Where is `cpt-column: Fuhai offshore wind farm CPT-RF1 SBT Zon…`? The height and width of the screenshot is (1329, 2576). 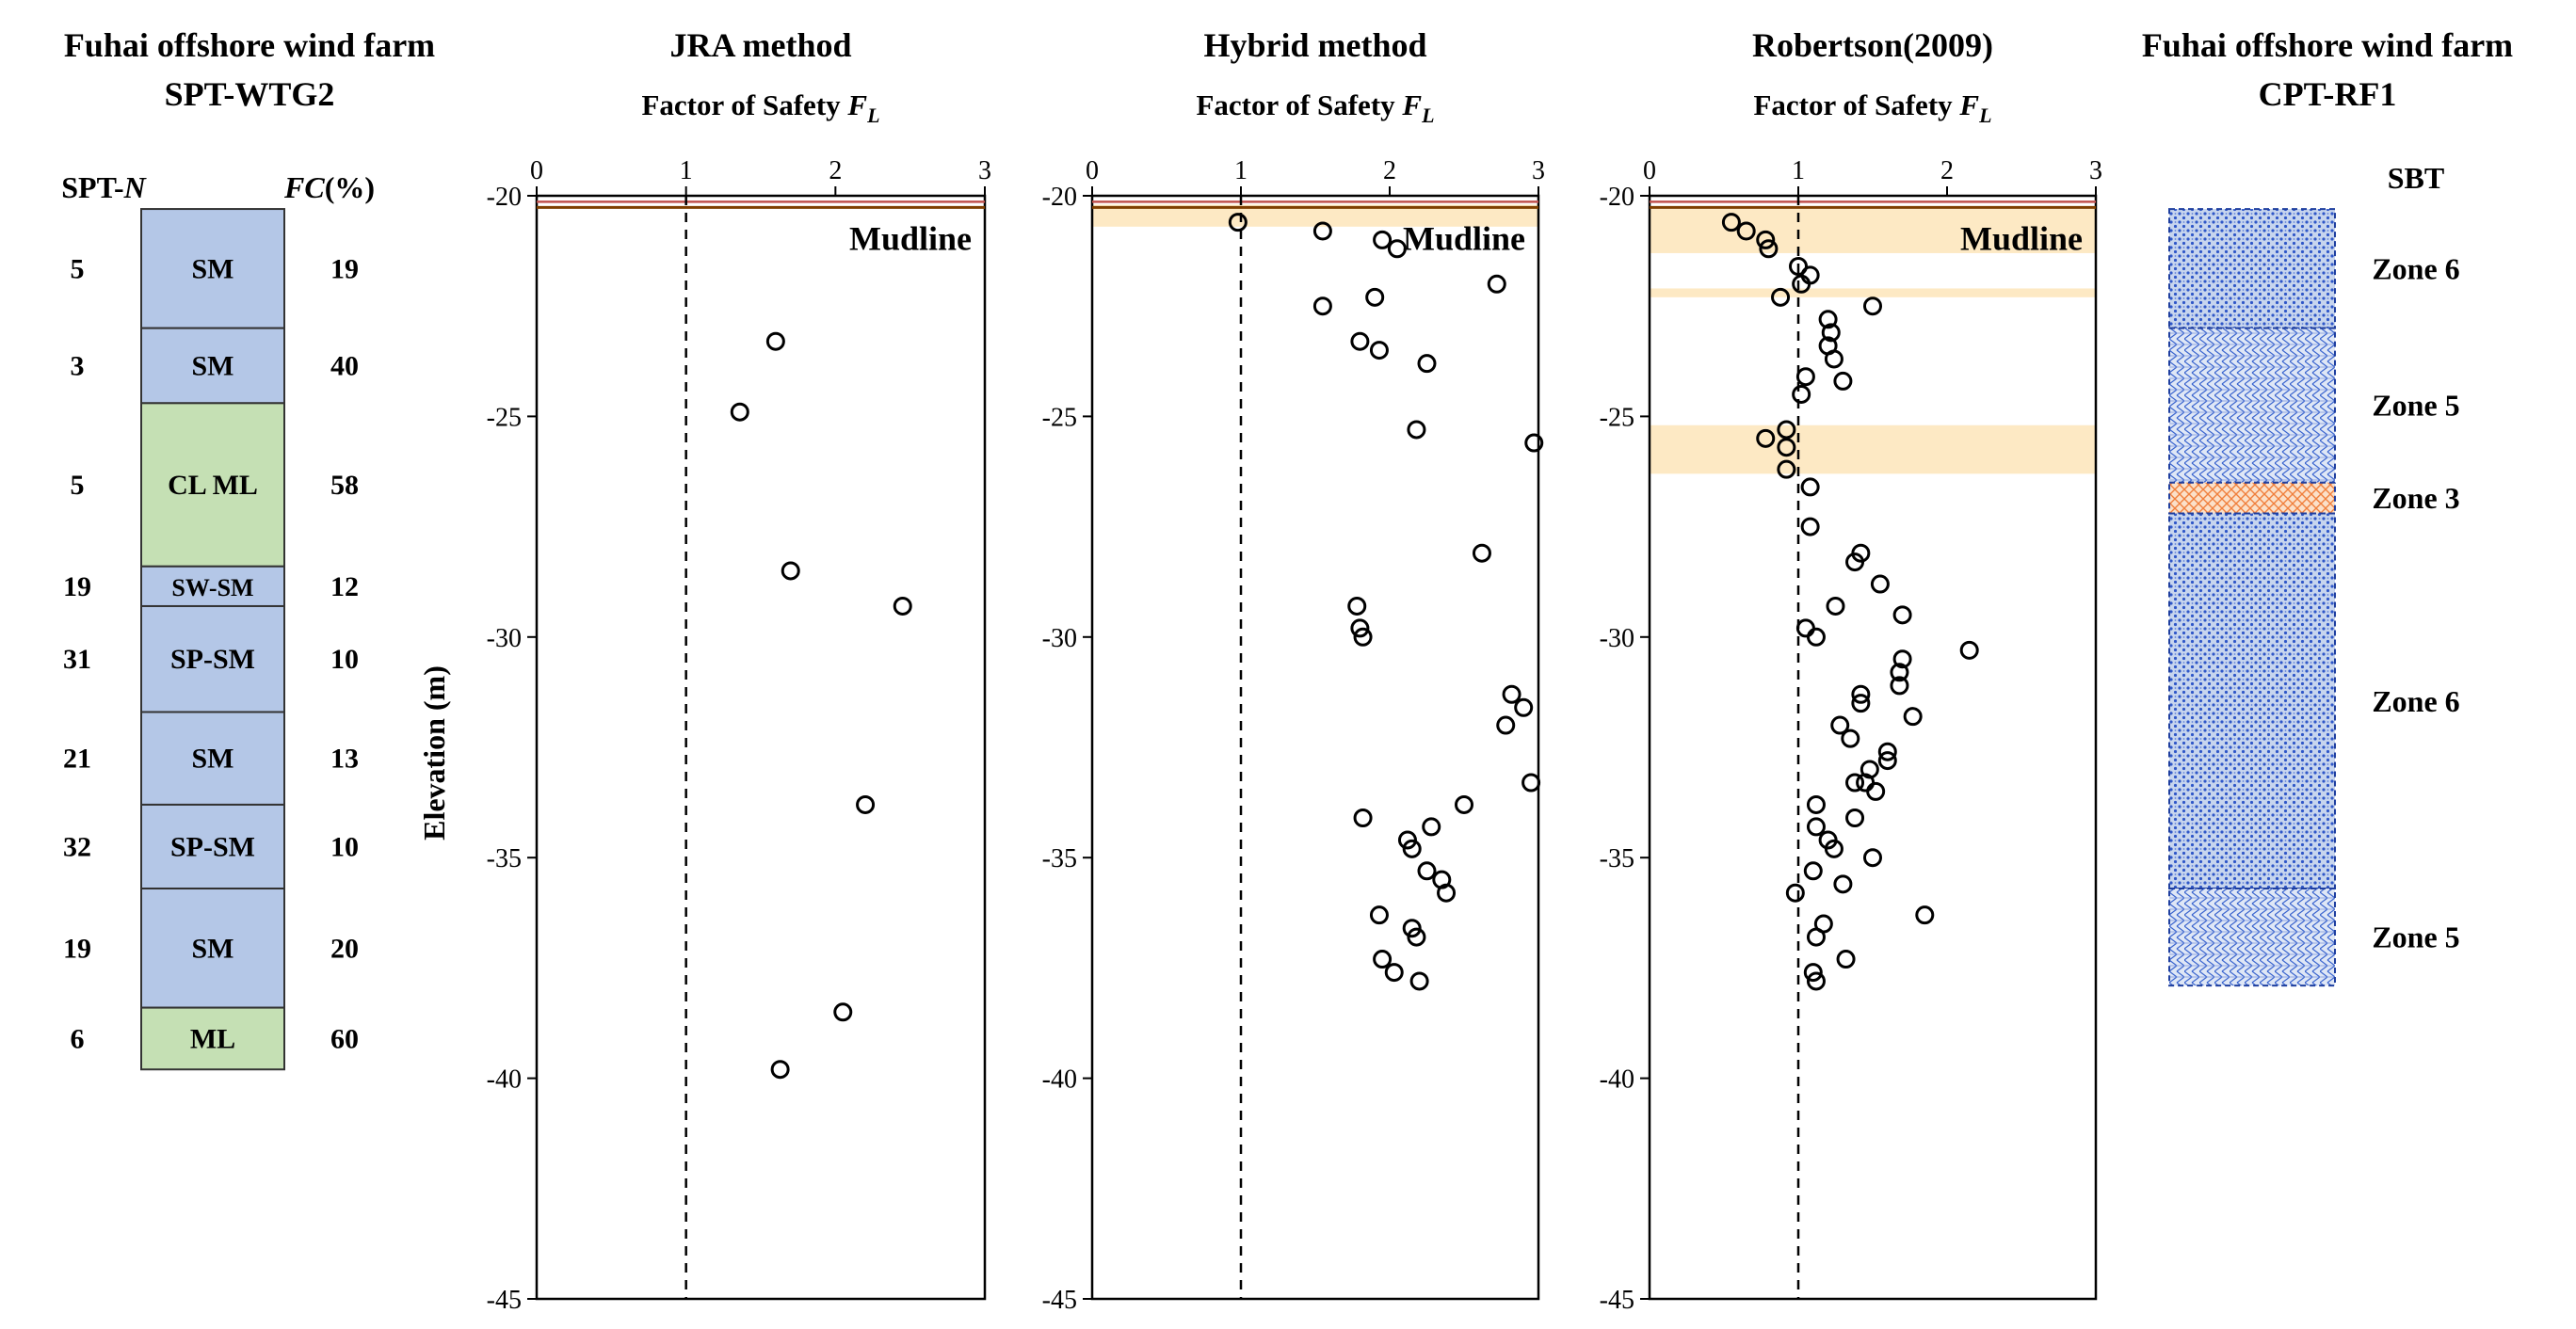 cpt-column: Fuhai offshore wind farm CPT-RF1 SBT Zon… is located at coordinates (2327, 506).